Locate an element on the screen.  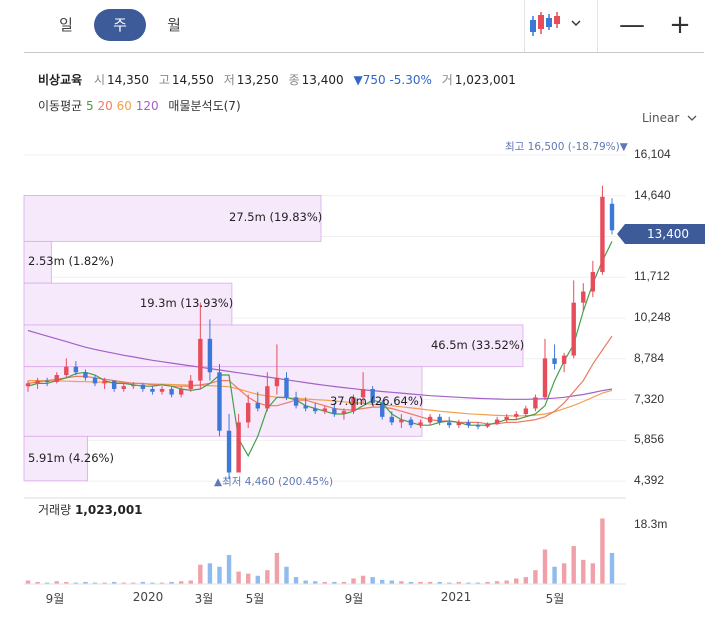
x-tick-label: 2020 is located at coordinates (148, 597).